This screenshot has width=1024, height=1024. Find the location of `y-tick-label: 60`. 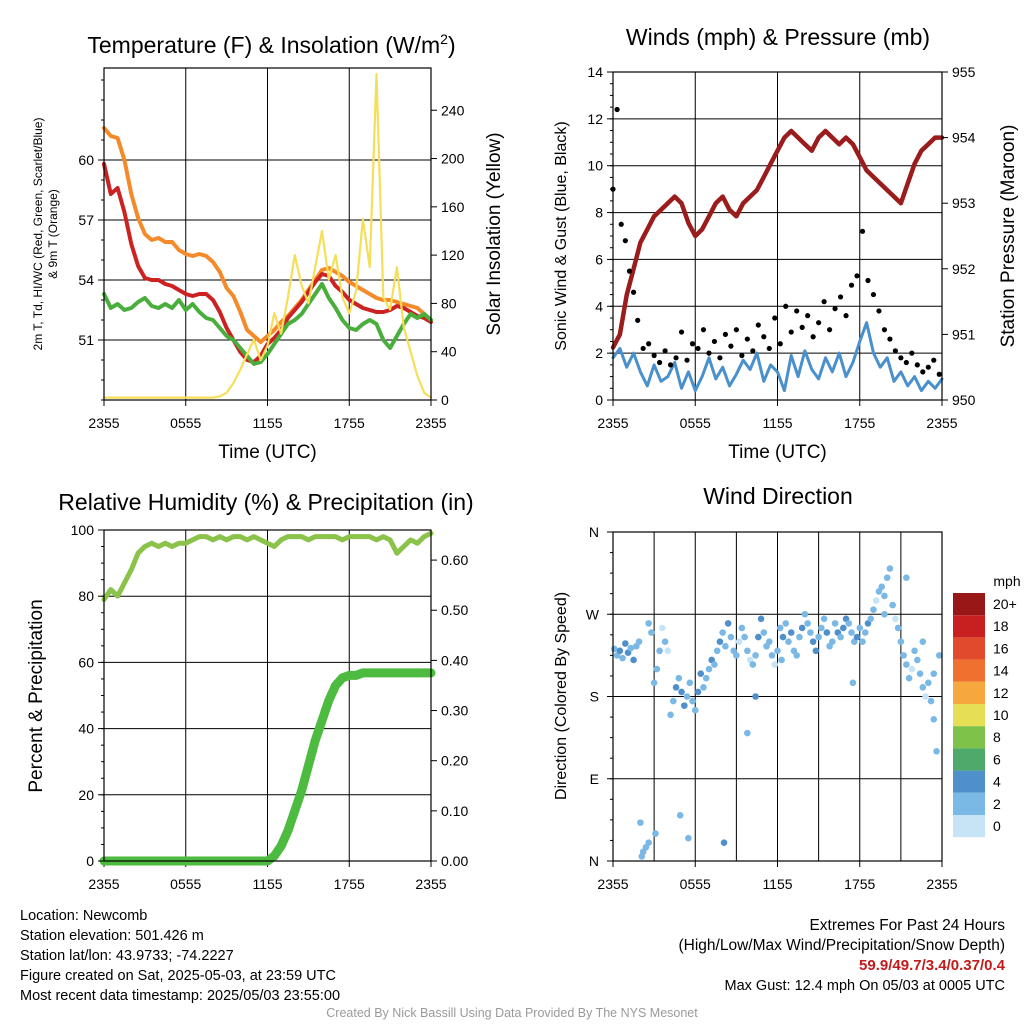

y-tick-label: 60 is located at coordinates (86, 160).